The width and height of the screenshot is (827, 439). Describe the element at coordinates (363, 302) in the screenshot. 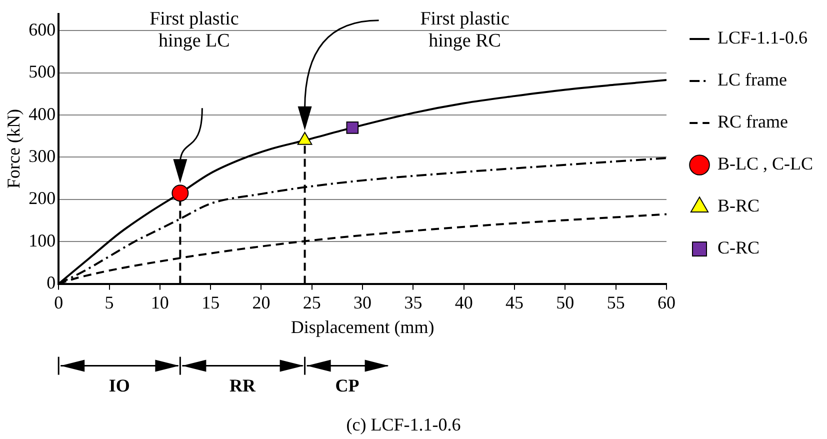

I see `x-tick-label: 30` at that location.